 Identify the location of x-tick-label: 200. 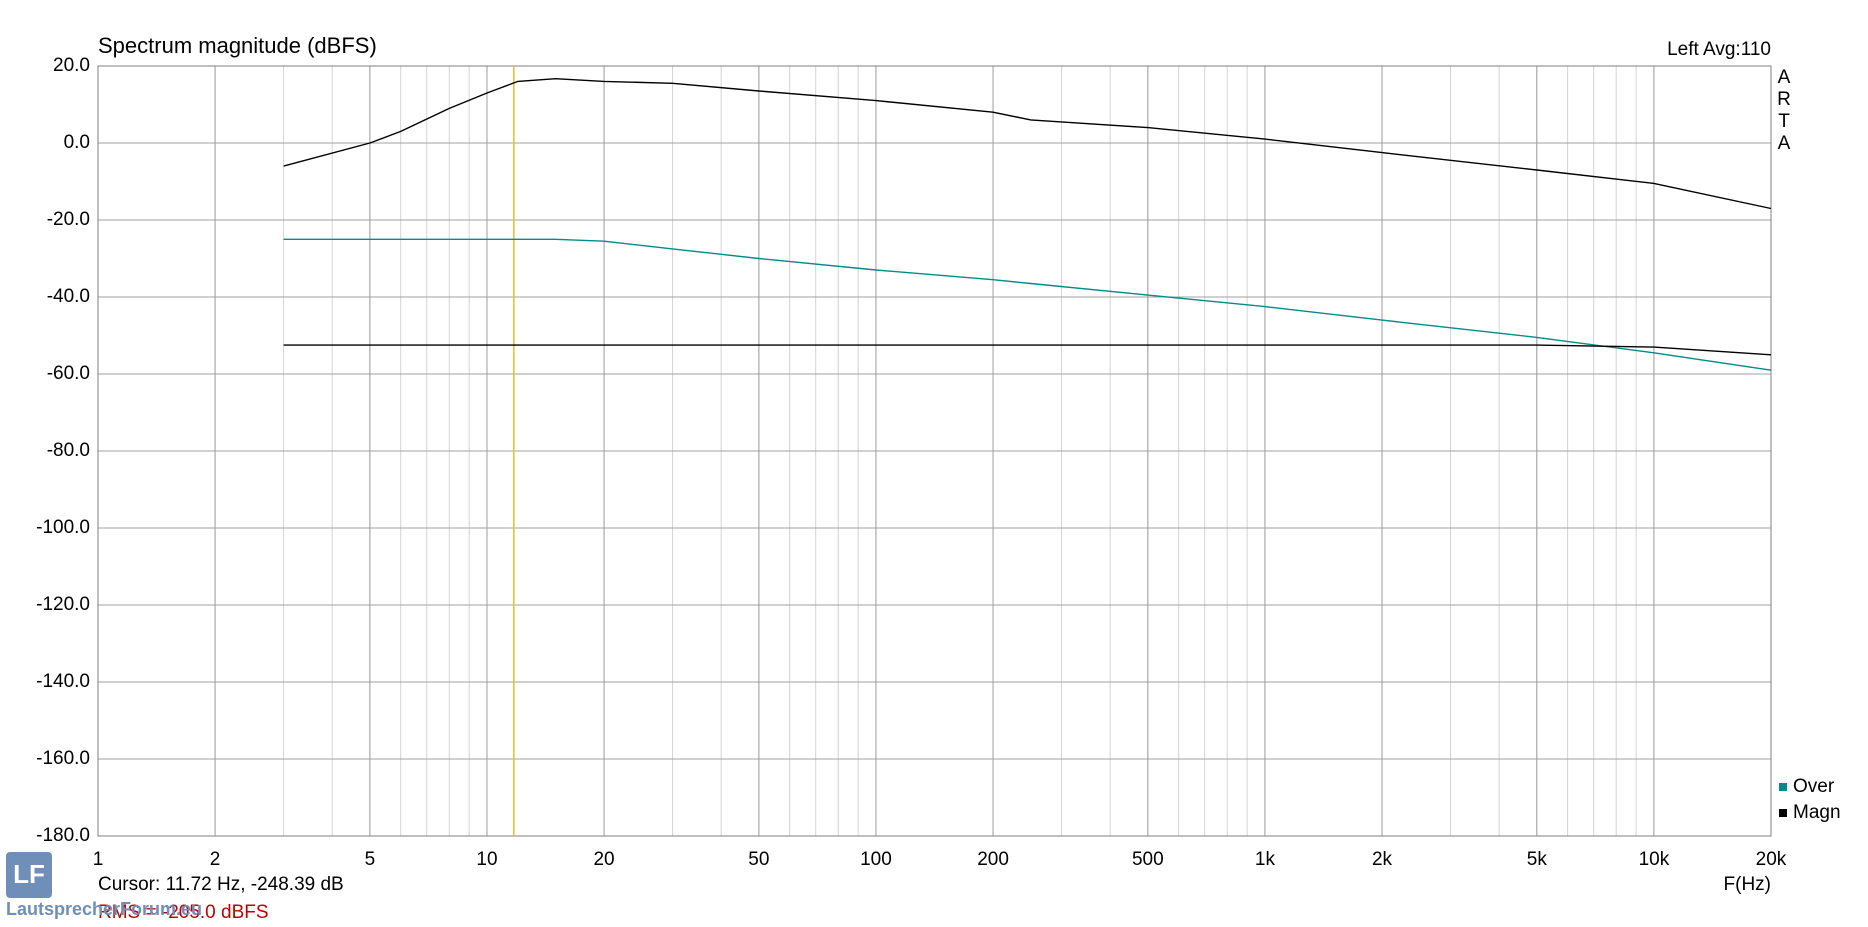
(993, 859).